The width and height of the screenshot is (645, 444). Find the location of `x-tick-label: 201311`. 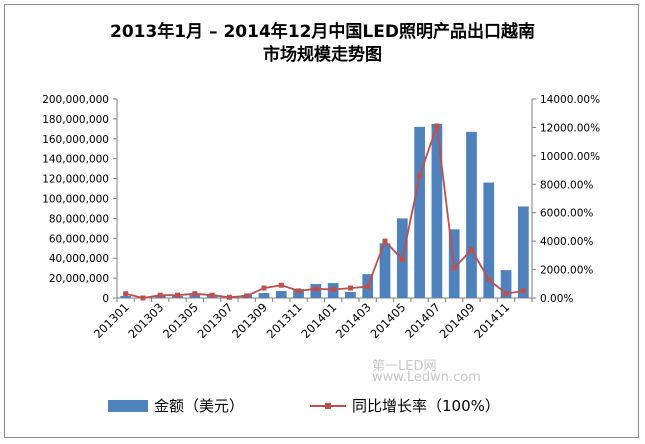

x-tick-label: 201311 is located at coordinates (284, 320).